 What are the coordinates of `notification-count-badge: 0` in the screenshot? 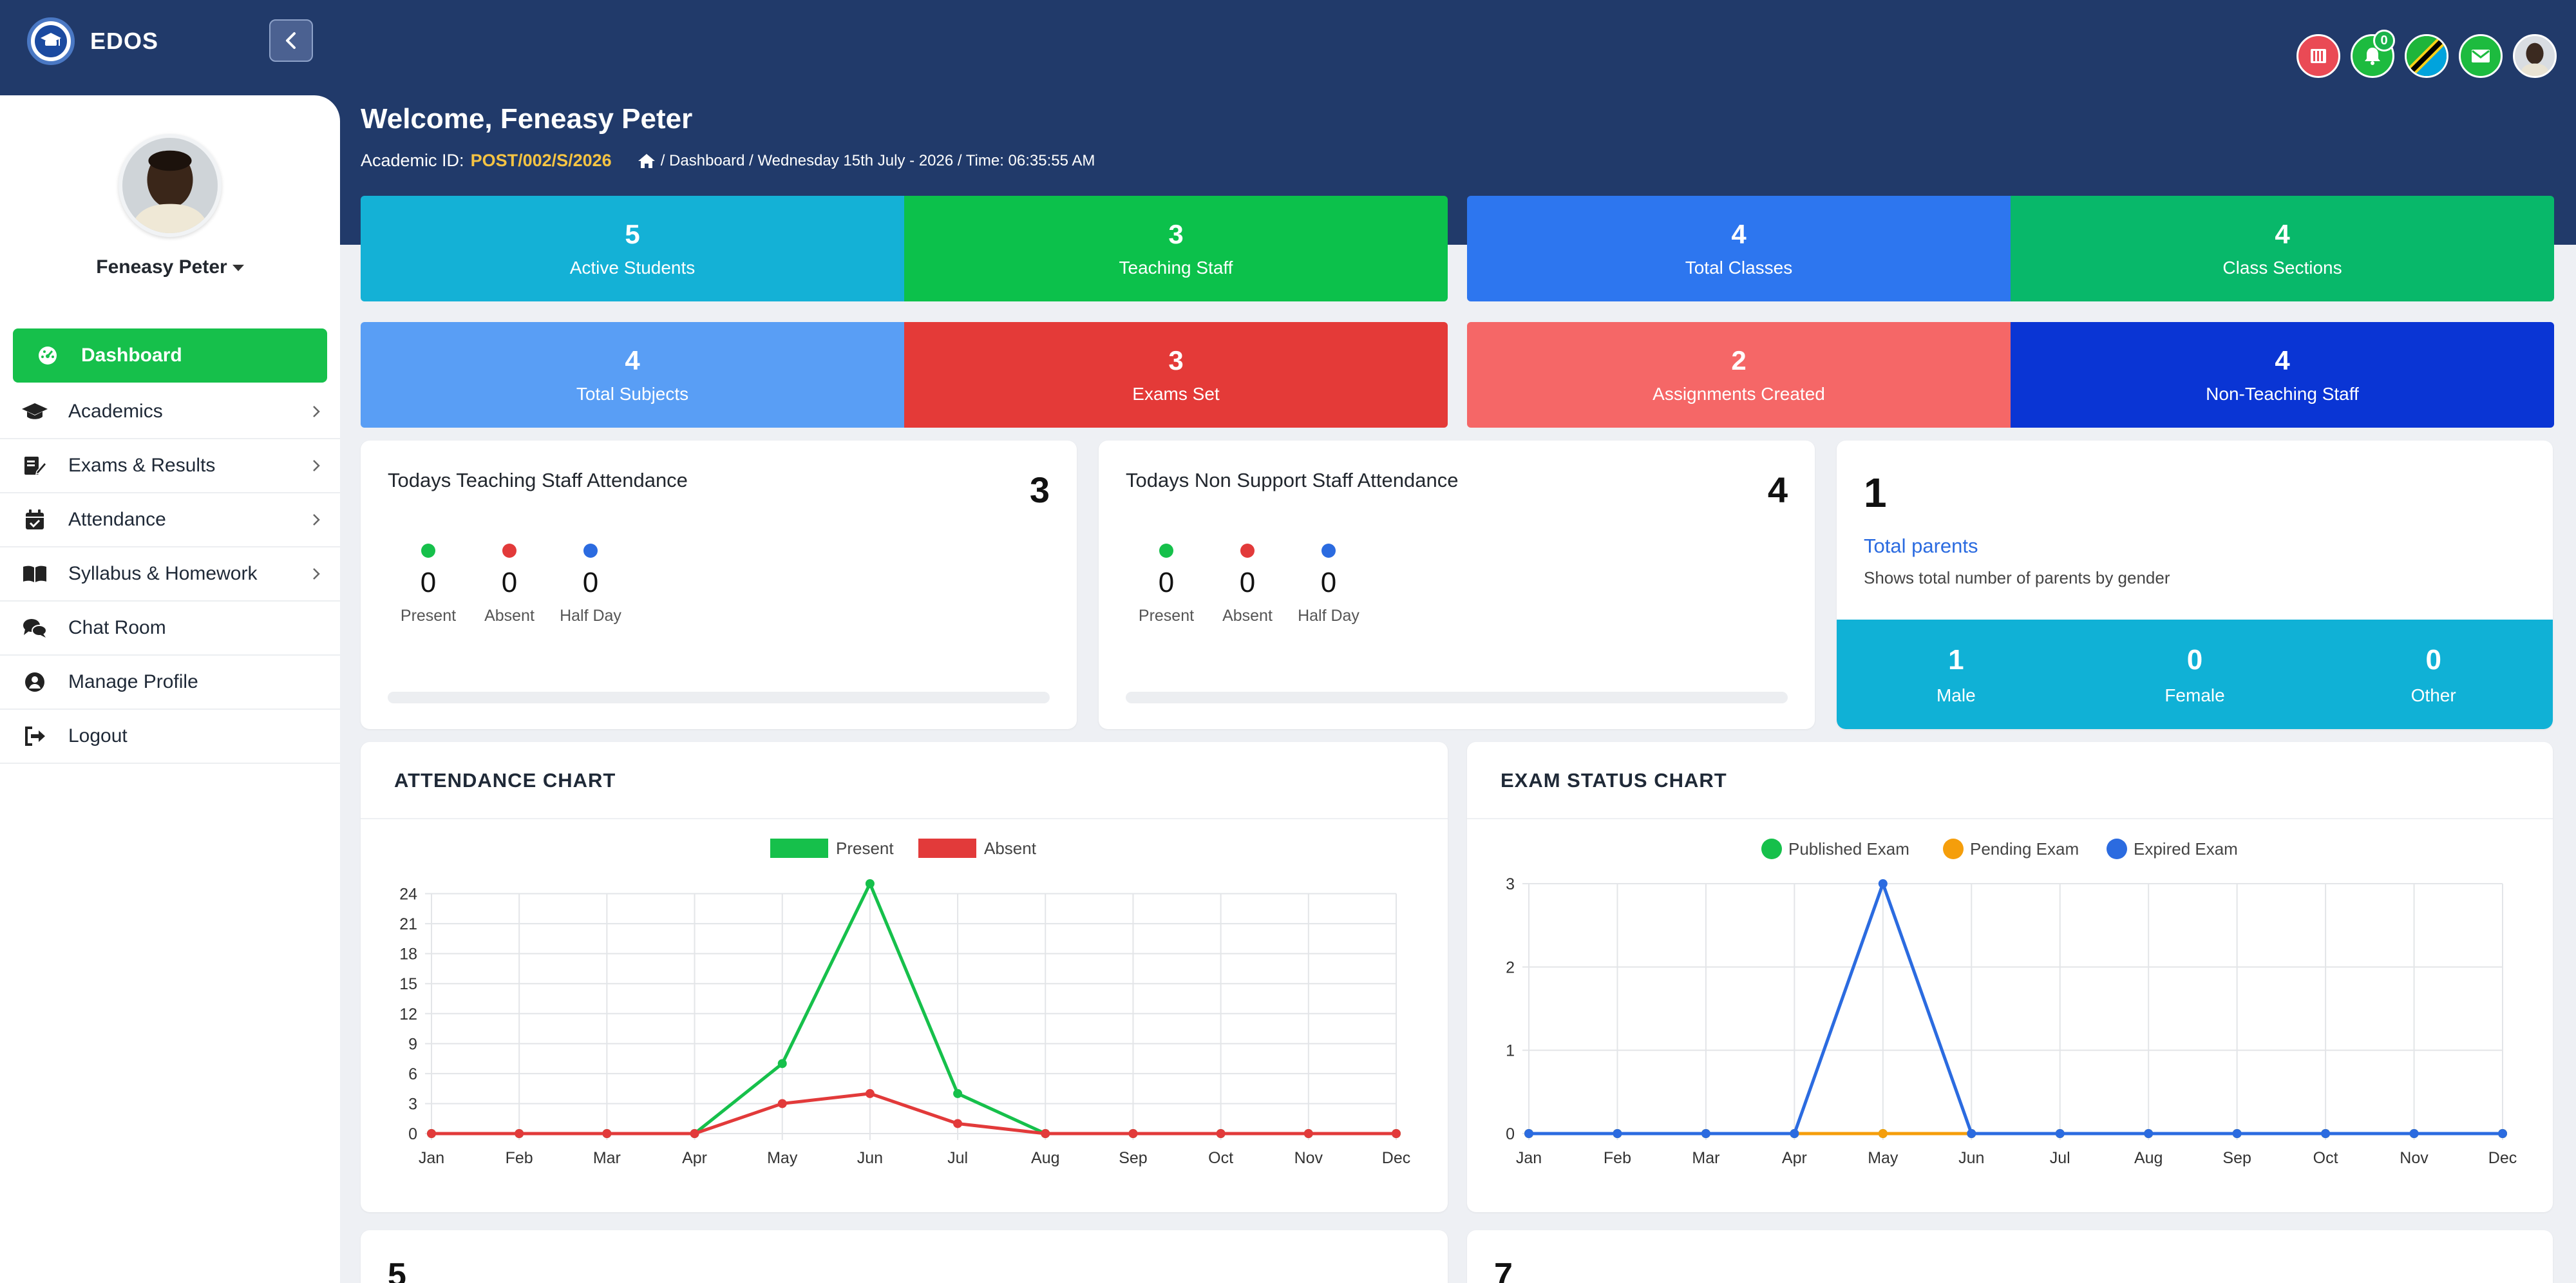 It's located at (2384, 41).